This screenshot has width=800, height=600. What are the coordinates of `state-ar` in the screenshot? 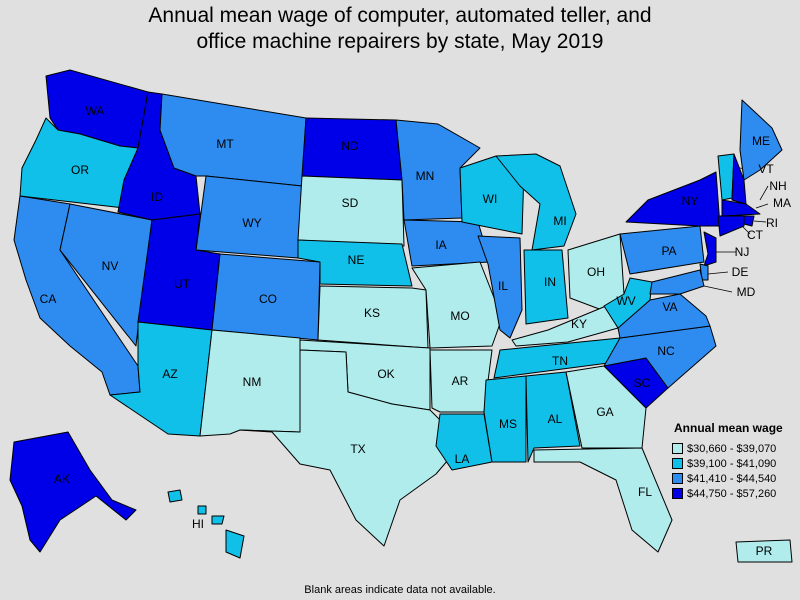 It's located at (461, 381).